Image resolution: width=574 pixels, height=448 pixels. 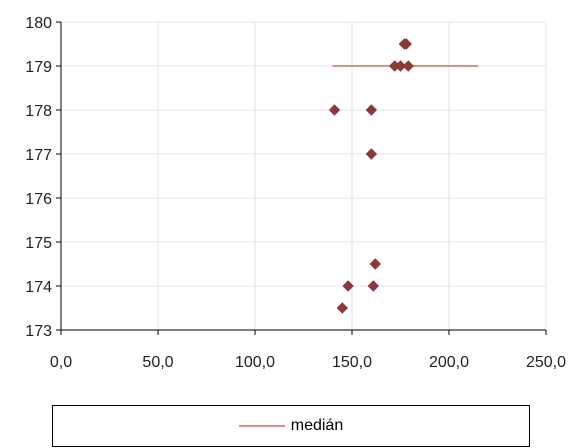 I want to click on legend-item-median: medián, so click(x=291, y=426).